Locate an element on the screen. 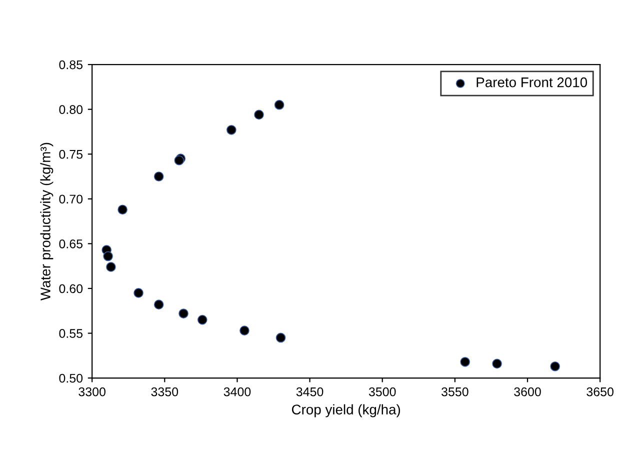 Image resolution: width=635 pixels, height=461 pixels. x-tick-label: 3450 is located at coordinates (310, 391).